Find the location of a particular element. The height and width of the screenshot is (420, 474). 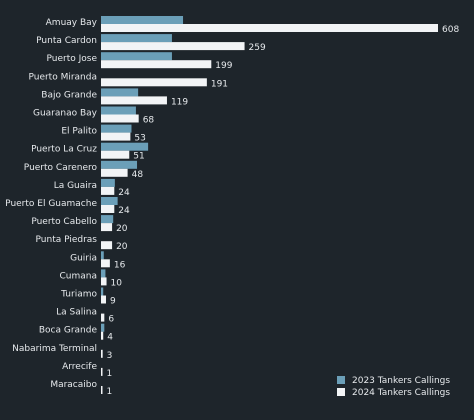

value-label-punta-piedras: 20 is located at coordinates (122, 247).